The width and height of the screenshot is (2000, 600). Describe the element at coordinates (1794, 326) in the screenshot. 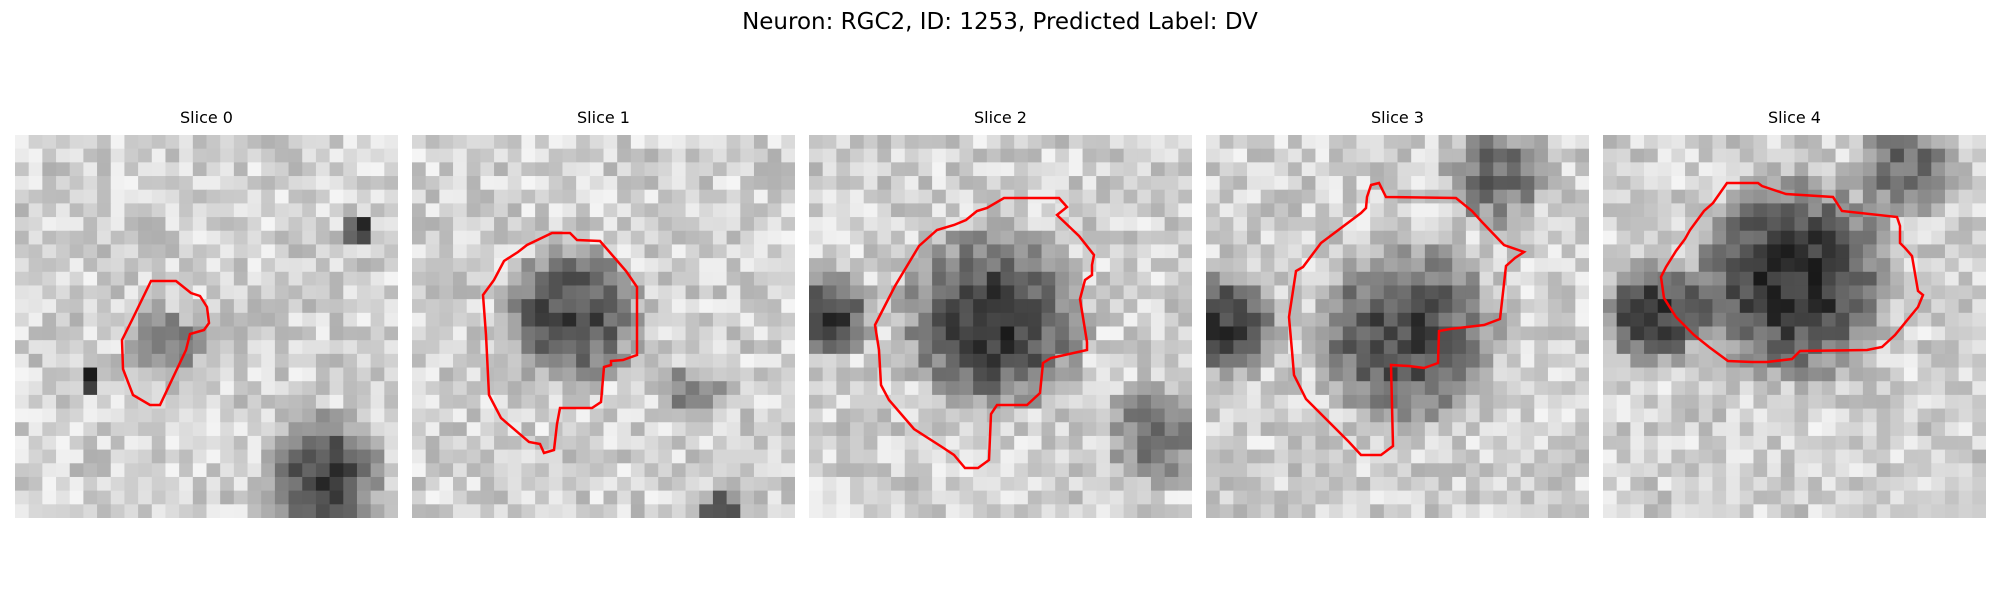

I see `slice-image-svg` at that location.